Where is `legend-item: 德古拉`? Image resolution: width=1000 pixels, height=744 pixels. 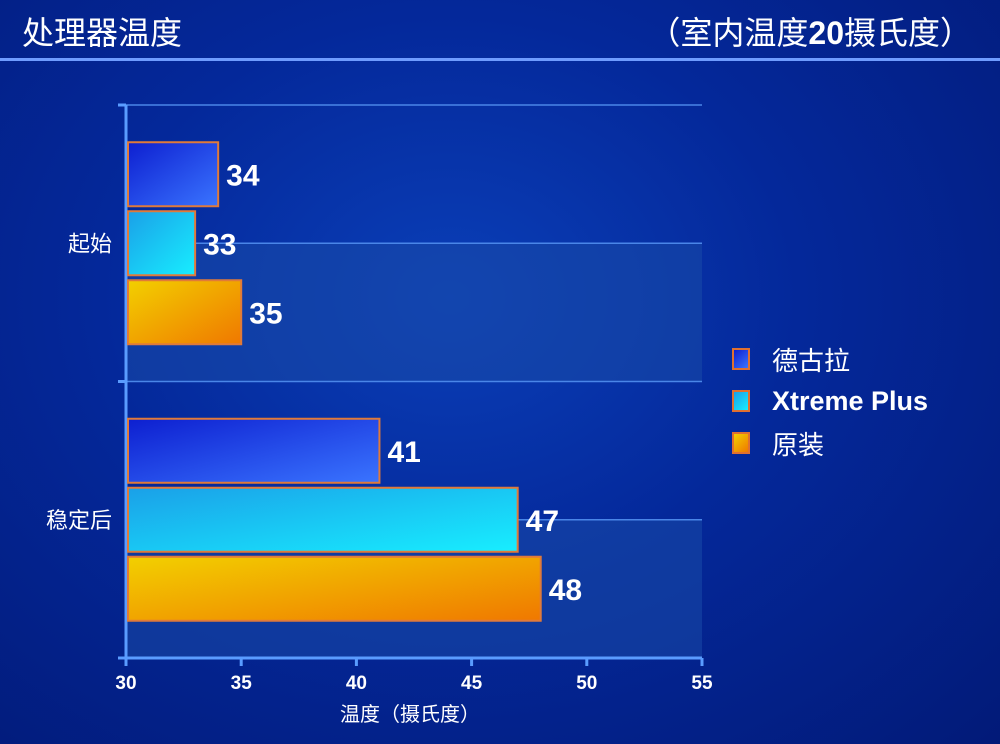
legend-item: 德古拉 is located at coordinates (830, 359).